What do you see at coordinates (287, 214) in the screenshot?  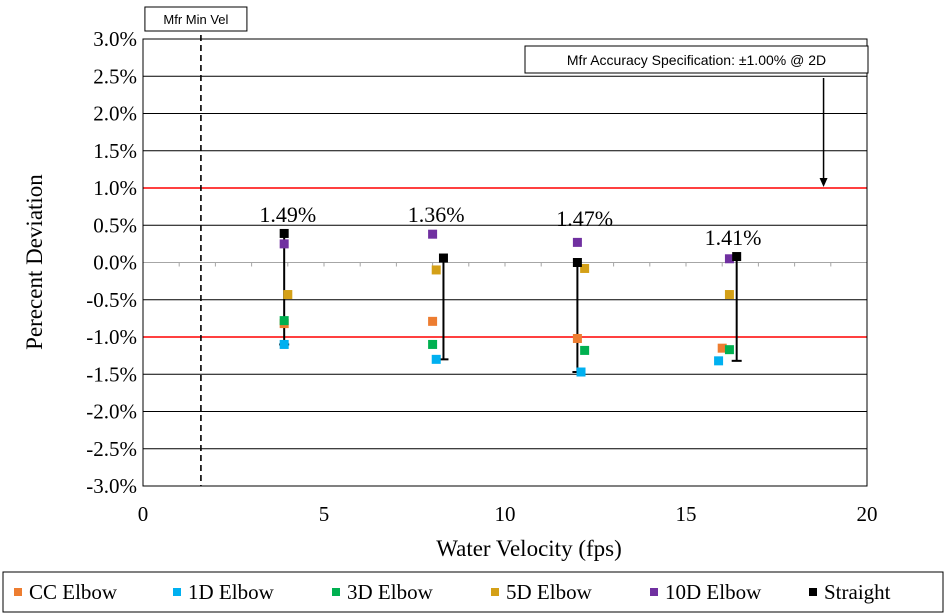 I see `range-bar-label: 1.49%` at bounding box center [287, 214].